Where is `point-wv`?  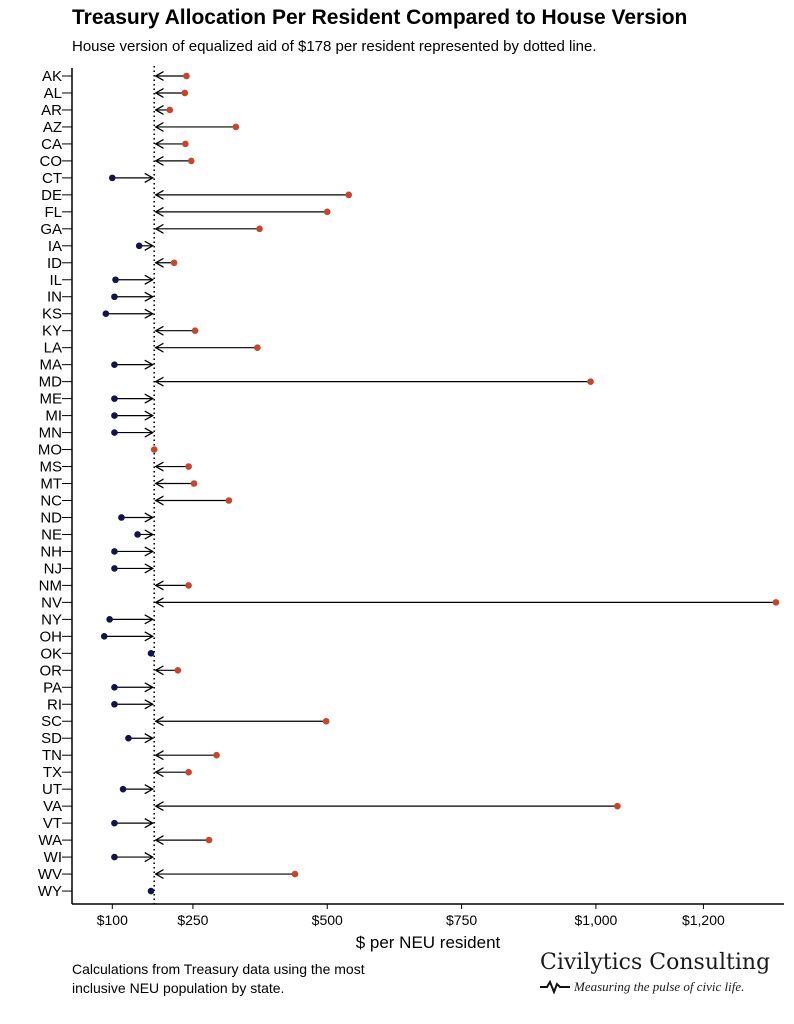 point-wv is located at coordinates (295, 874).